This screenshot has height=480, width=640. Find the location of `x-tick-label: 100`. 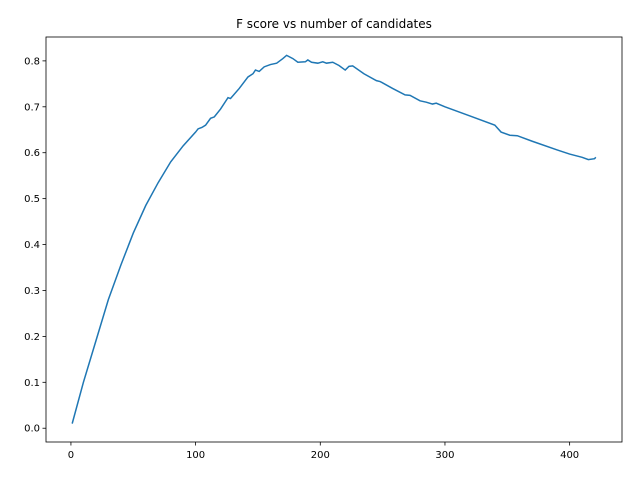

x-tick-label: 100 is located at coordinates (195, 455).